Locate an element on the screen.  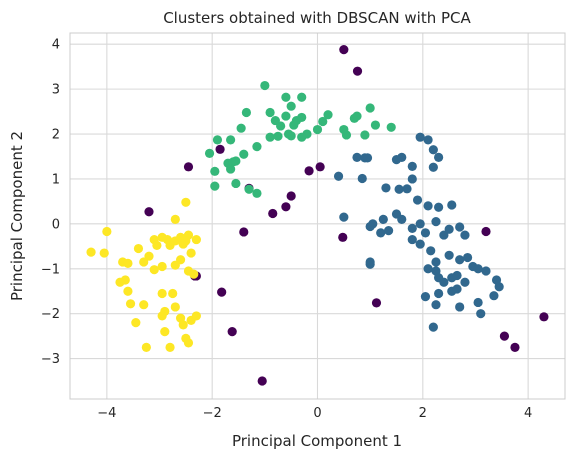
y-tick-label: 2 is located at coordinates (56, 135).